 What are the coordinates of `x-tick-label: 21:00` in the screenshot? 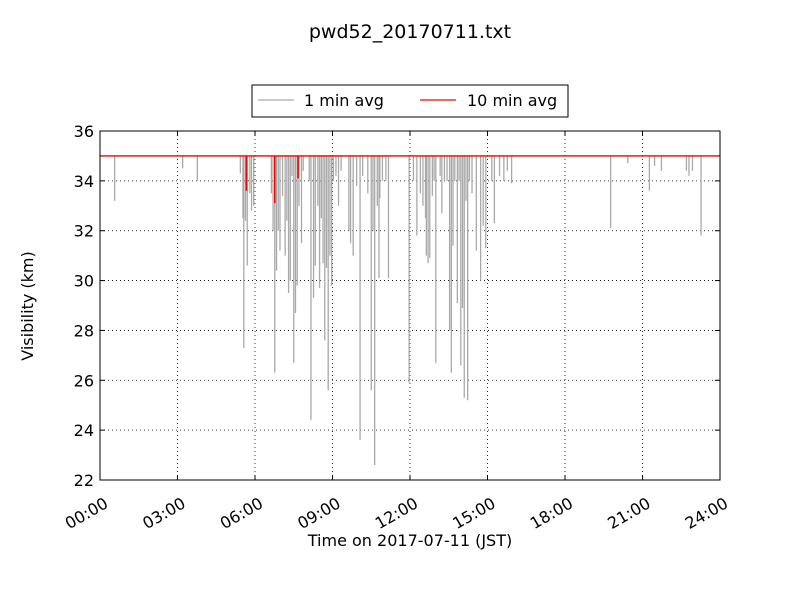 It's located at (628, 513).